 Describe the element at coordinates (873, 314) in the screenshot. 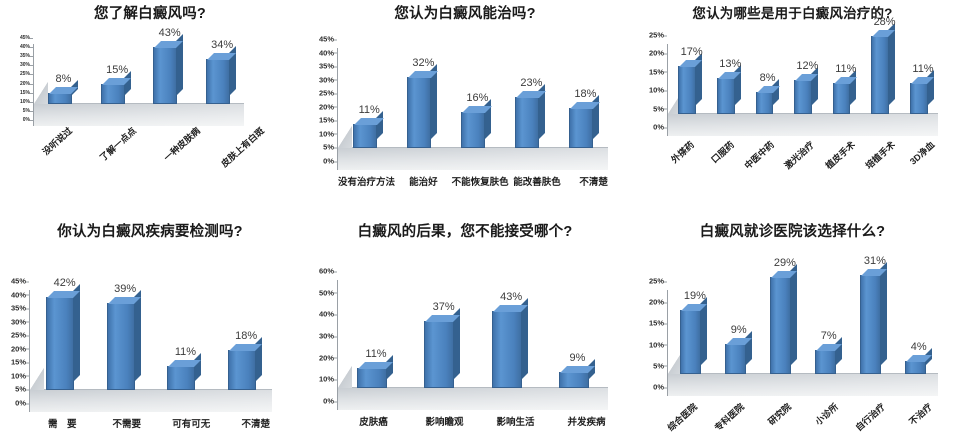

I see `bar: 31%` at that location.